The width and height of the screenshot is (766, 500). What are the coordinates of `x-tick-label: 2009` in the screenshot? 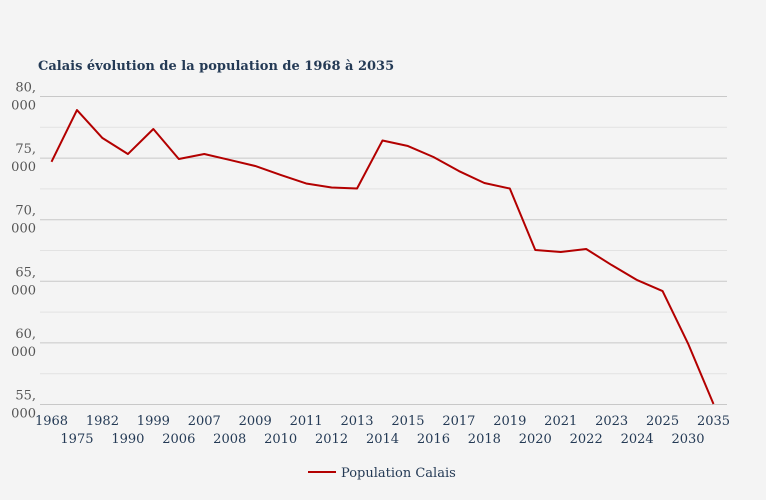 It's located at (255, 421).